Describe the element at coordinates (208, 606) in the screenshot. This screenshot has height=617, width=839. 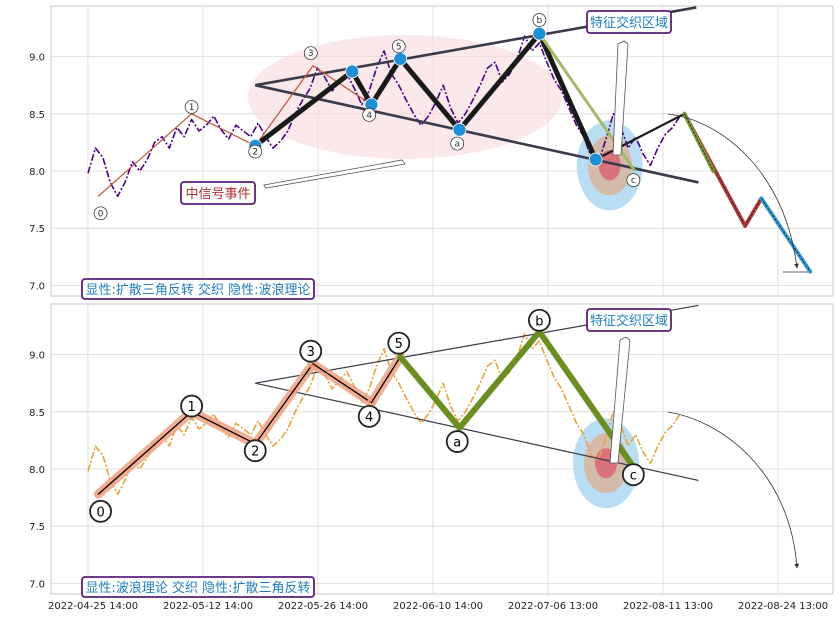
I see `x-tick-label: 2022-05-12 14:00` at that location.